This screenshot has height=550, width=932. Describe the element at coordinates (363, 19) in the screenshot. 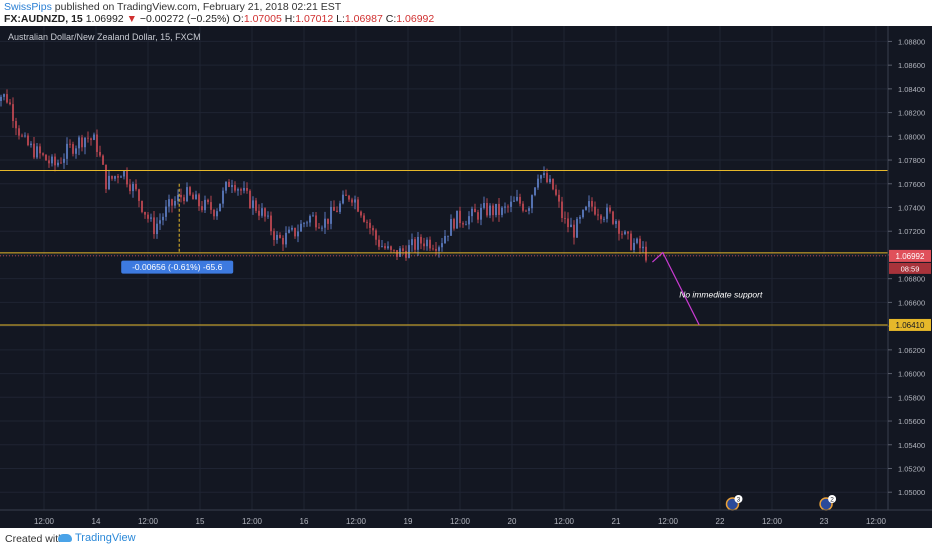

I see `low-value: 1.06987` at that location.